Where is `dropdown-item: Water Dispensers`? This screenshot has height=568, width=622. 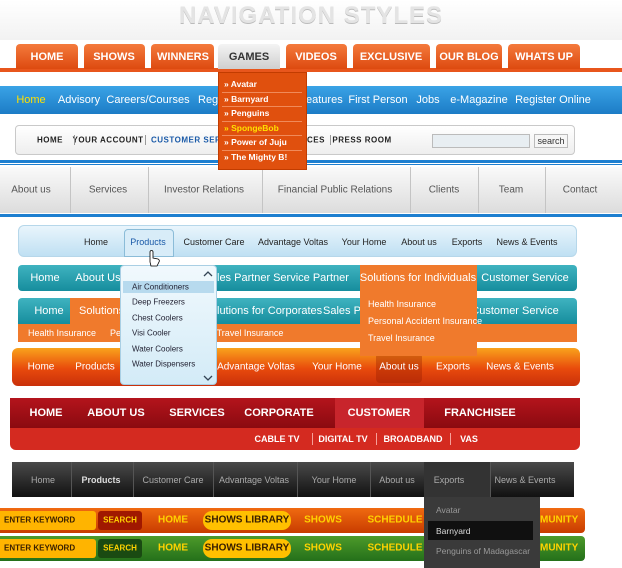 dropdown-item: Water Dispensers is located at coordinates (164, 364).